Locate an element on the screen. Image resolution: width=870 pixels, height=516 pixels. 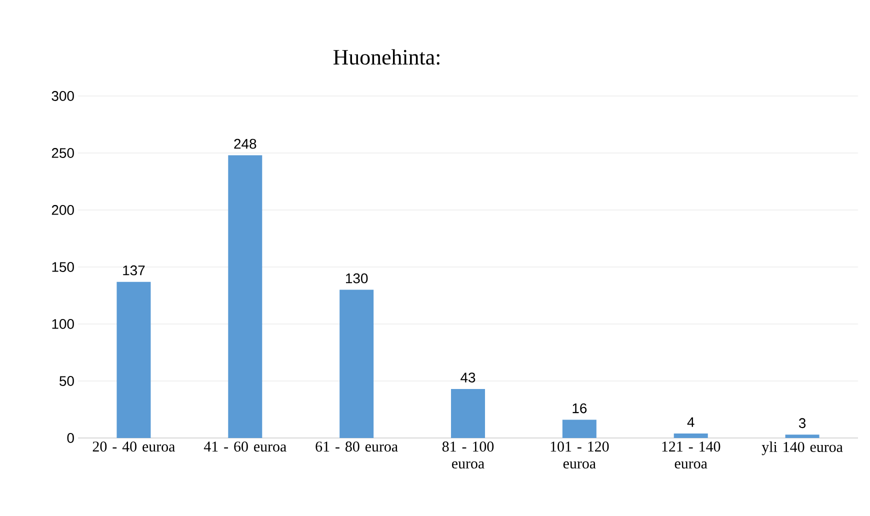
data-label: 43 is located at coordinates (468, 377).